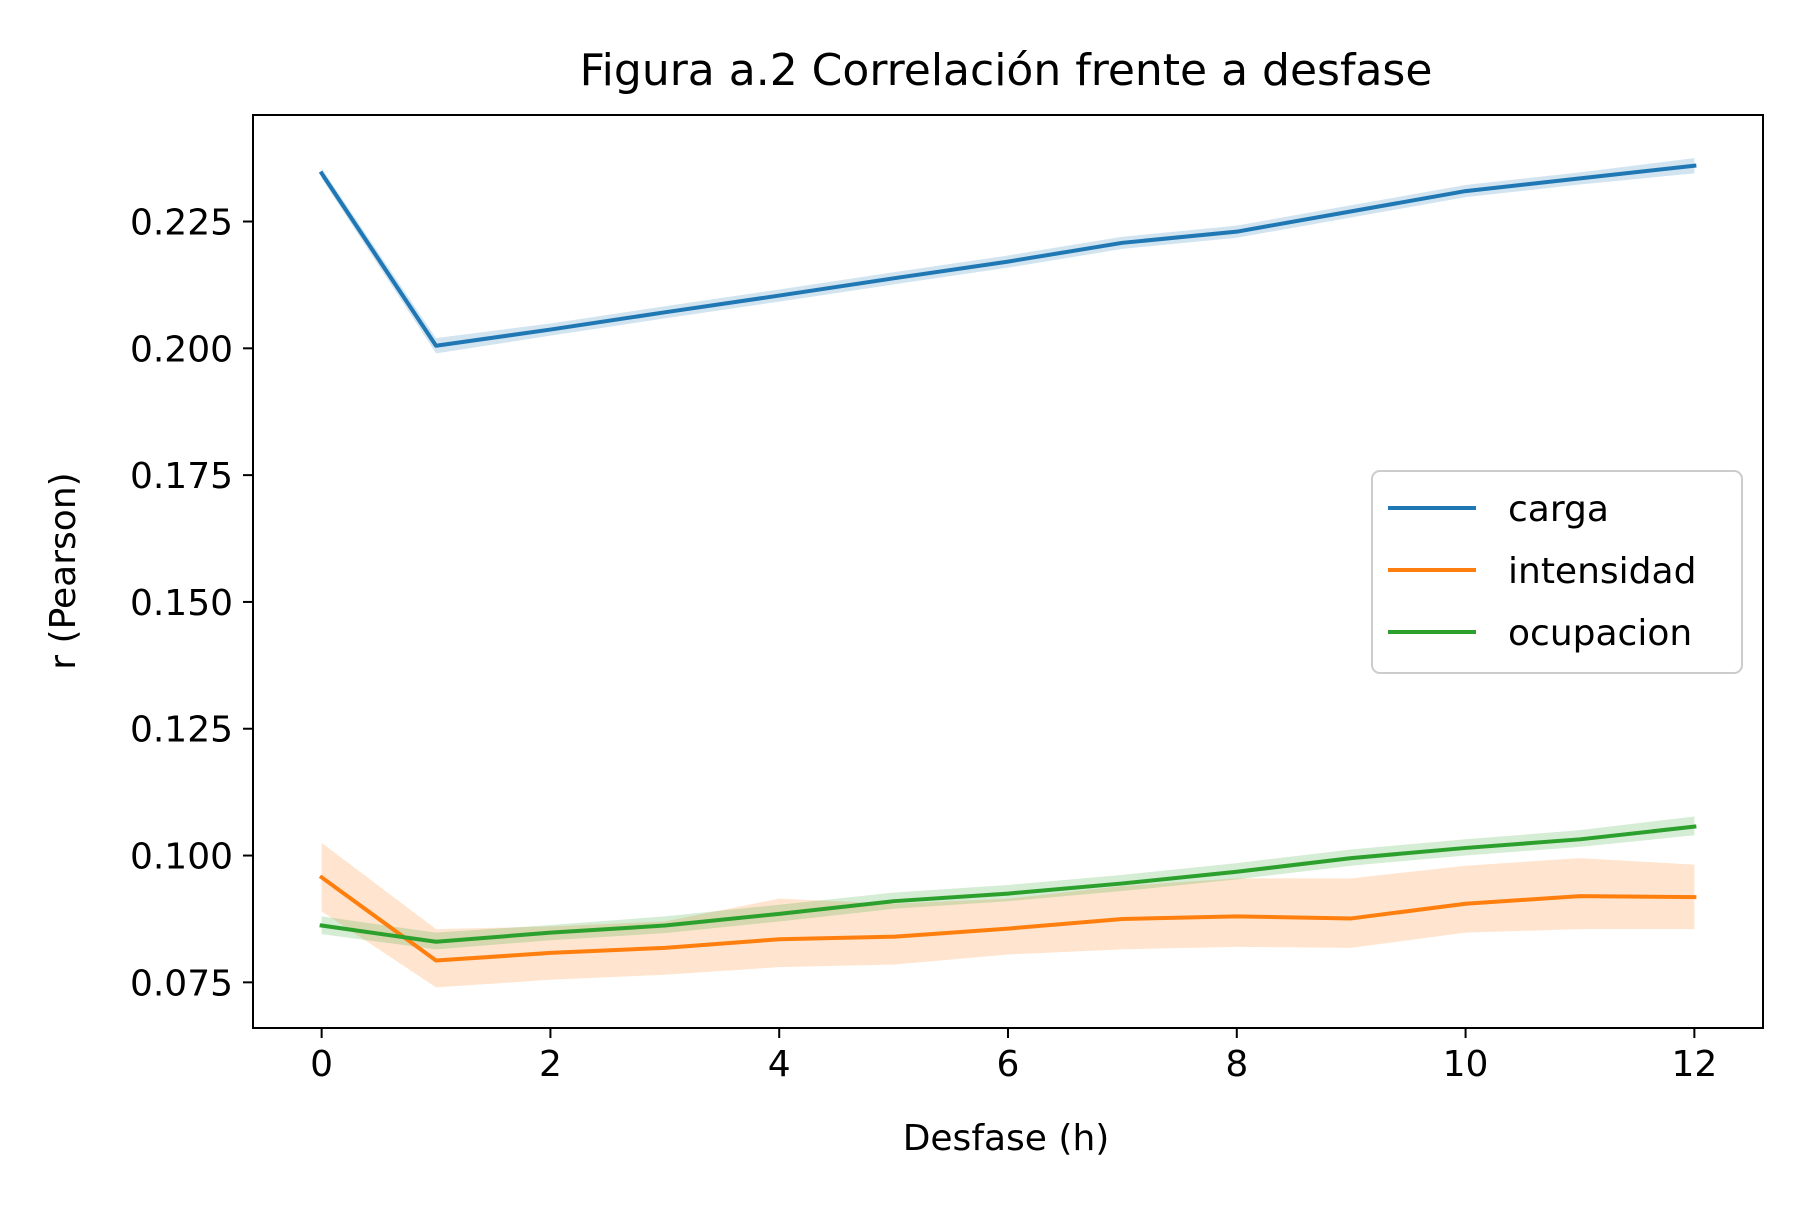  I want to click on x-tick-label: 12, so click(1694, 1064).